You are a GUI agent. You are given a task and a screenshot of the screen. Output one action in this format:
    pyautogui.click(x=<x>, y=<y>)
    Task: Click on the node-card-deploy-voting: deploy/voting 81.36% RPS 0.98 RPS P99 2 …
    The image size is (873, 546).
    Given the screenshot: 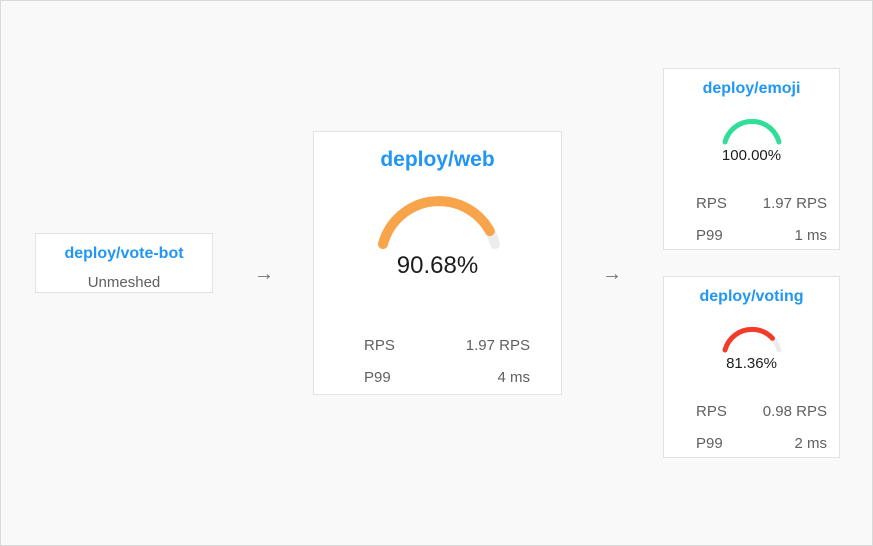 What is the action you would take?
    pyautogui.click(x=751, y=367)
    